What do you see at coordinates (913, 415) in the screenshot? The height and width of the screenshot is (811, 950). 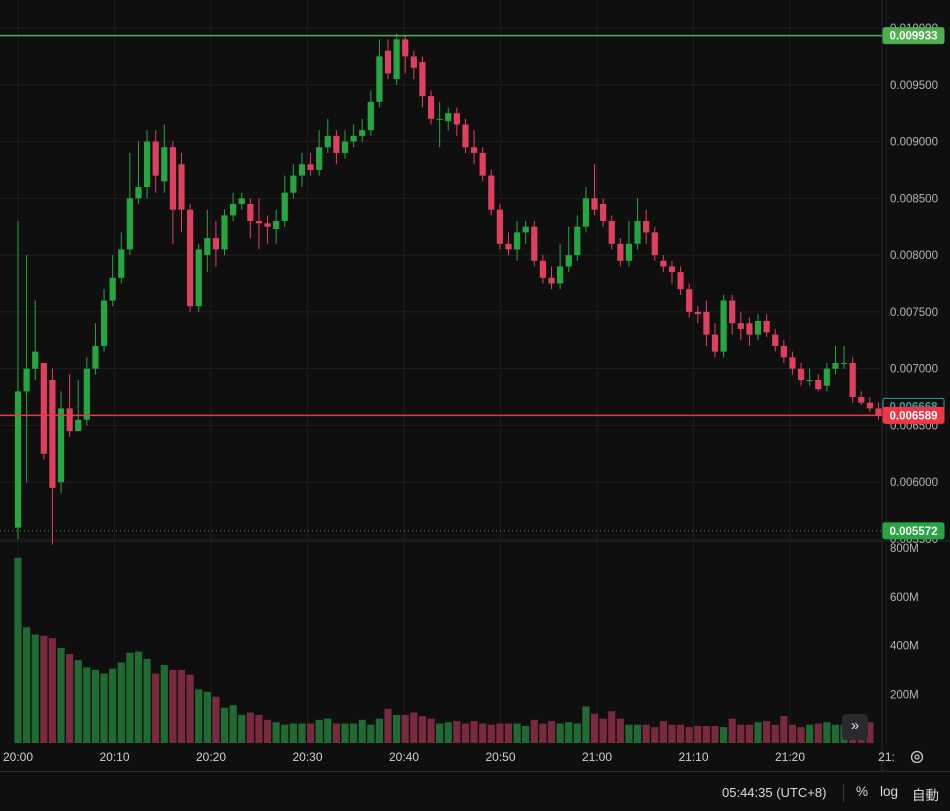 I see `last-price-badge` at bounding box center [913, 415].